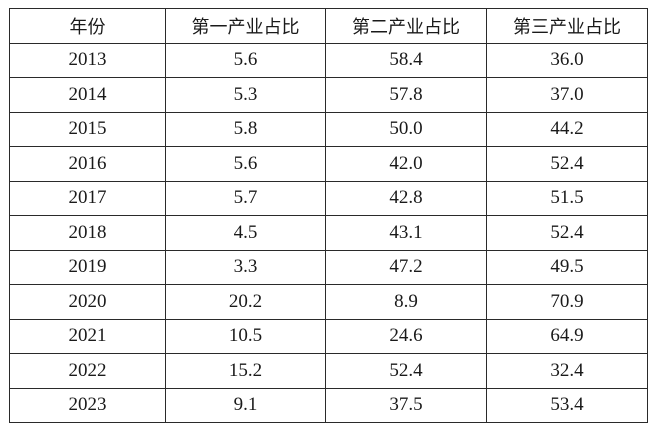 This screenshot has height=435, width=657. What do you see at coordinates (406, 336) in the screenshot?
I see `cell-secondary-share: 24.6` at bounding box center [406, 336].